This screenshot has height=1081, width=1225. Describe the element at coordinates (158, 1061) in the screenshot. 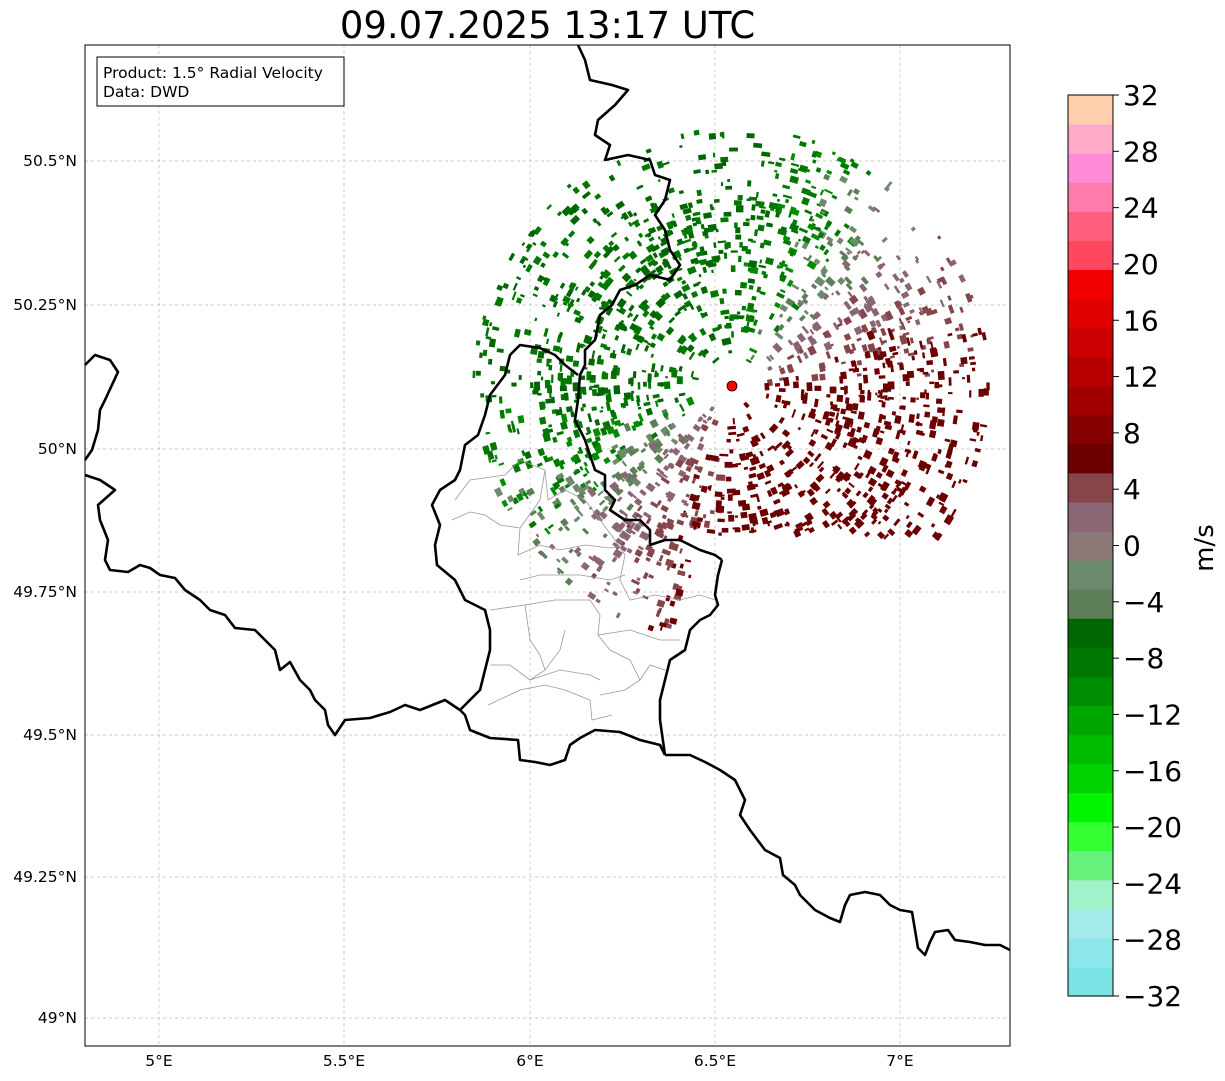

I see `lon-tick-label: 5°E` at that location.